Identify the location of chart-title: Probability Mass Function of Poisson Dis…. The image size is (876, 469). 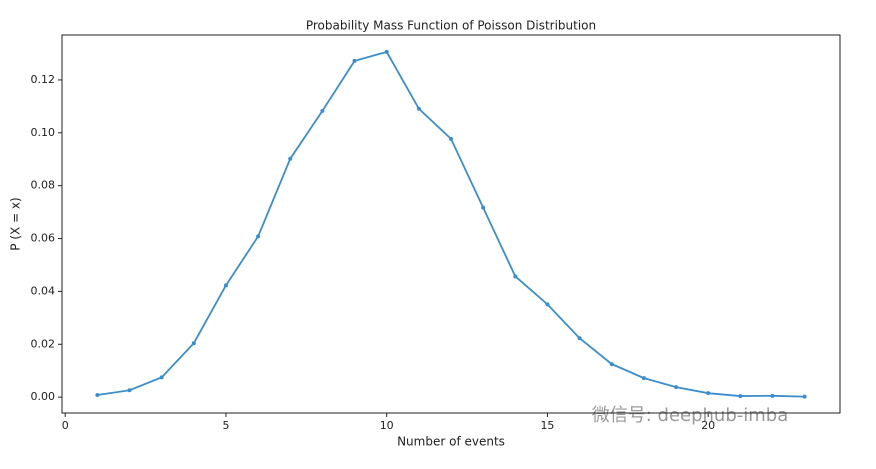
(451, 26).